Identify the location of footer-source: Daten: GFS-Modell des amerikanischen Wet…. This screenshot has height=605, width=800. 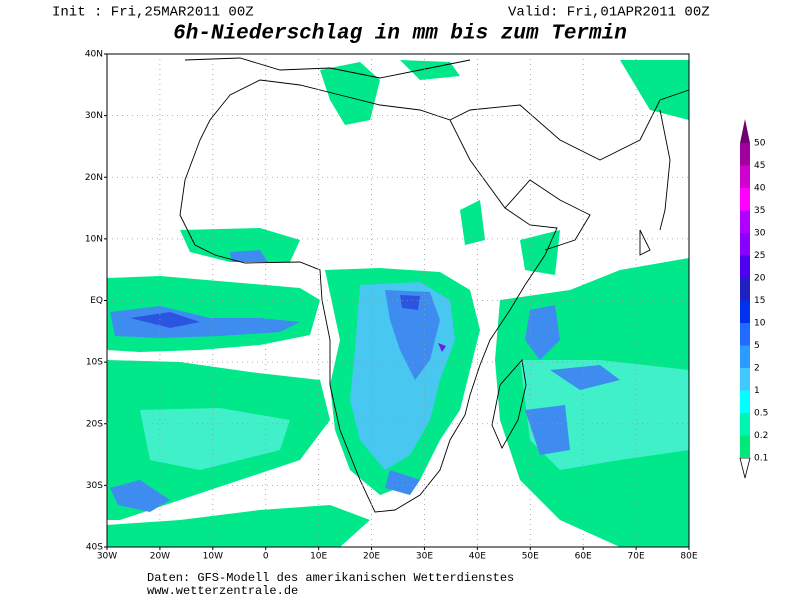
(330, 578).